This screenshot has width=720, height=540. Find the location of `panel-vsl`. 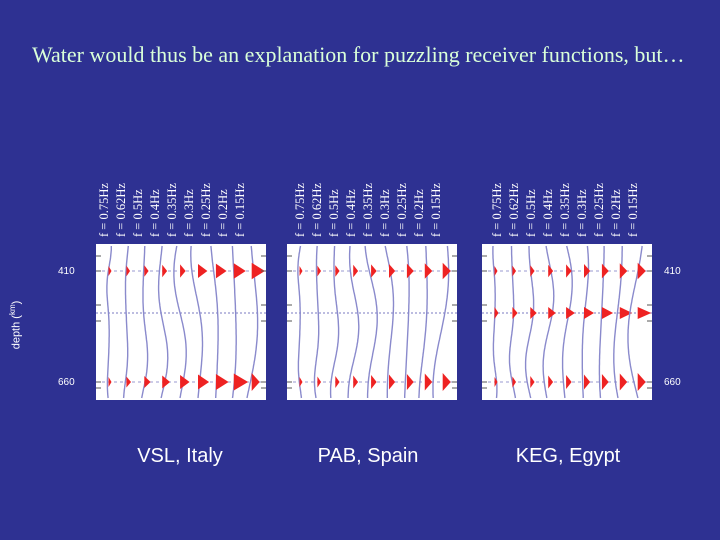

panel-vsl is located at coordinates (181, 322).